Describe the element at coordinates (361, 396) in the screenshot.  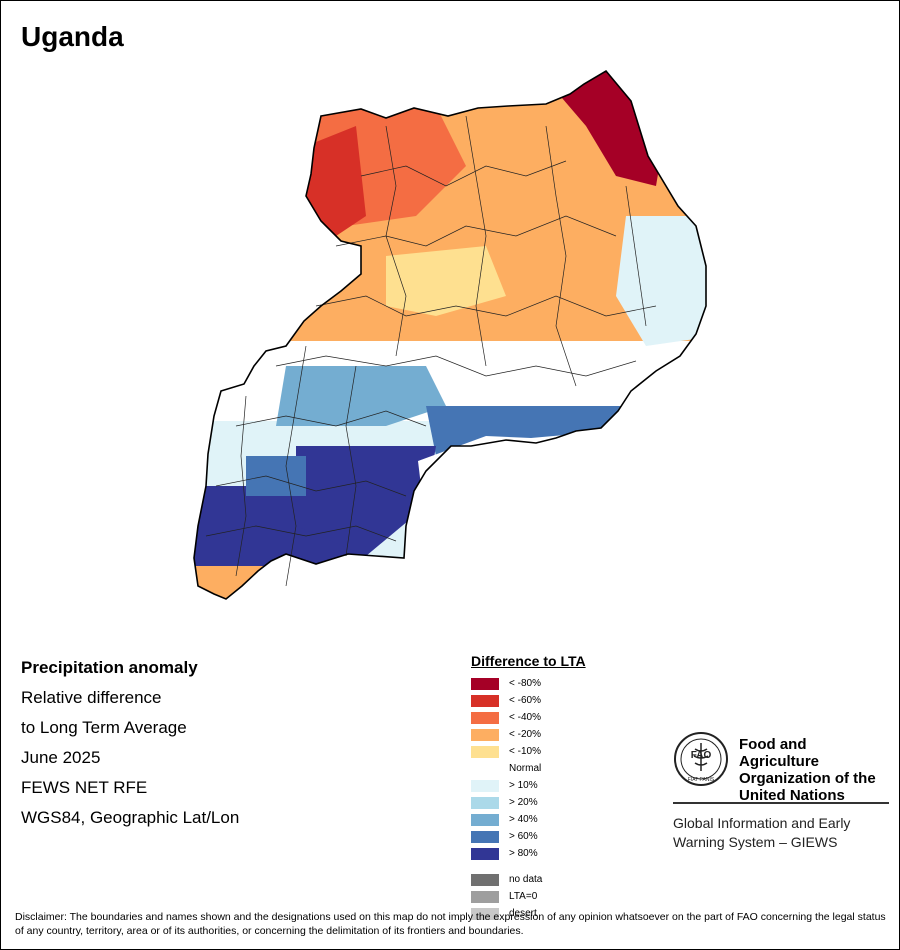
I see `patch-lake-region` at that location.